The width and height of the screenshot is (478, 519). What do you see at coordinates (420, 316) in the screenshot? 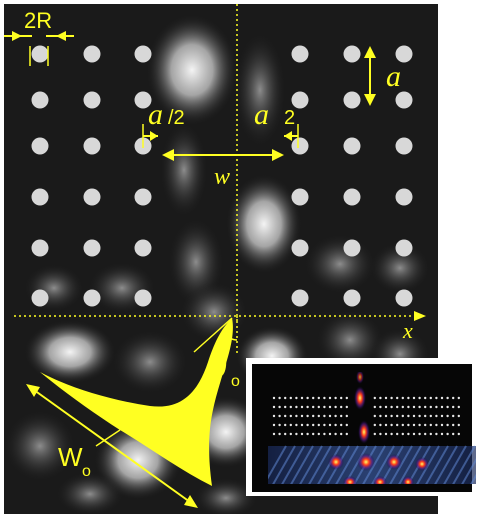
I see `x-axis-arrowhead` at bounding box center [420, 316].